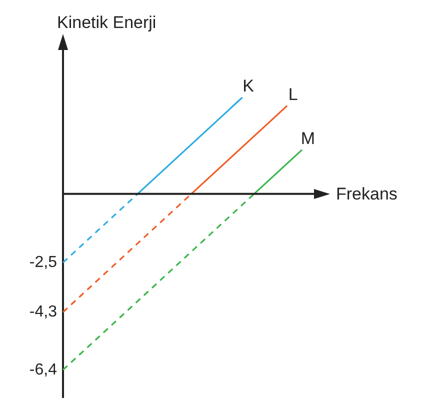 Image resolution: width=427 pixels, height=413 pixels. Describe the element at coordinates (43, 369) in the screenshot. I see `y-tick-label: -6,4` at that location.